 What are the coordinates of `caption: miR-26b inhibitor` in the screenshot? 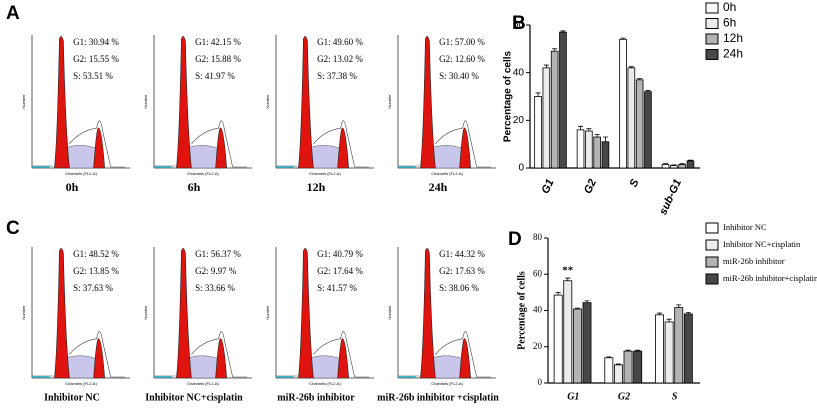 It's located at (316, 397).